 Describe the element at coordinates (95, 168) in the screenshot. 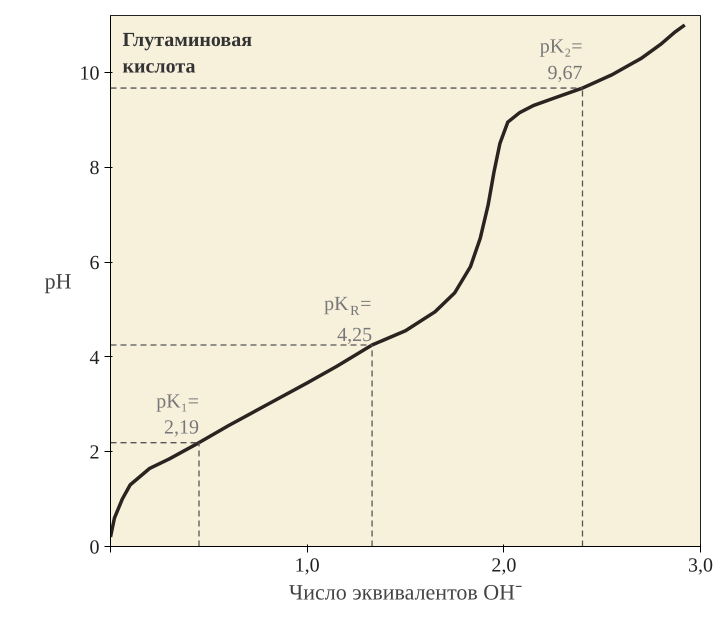

I see `y-tick-label: 8` at that location.